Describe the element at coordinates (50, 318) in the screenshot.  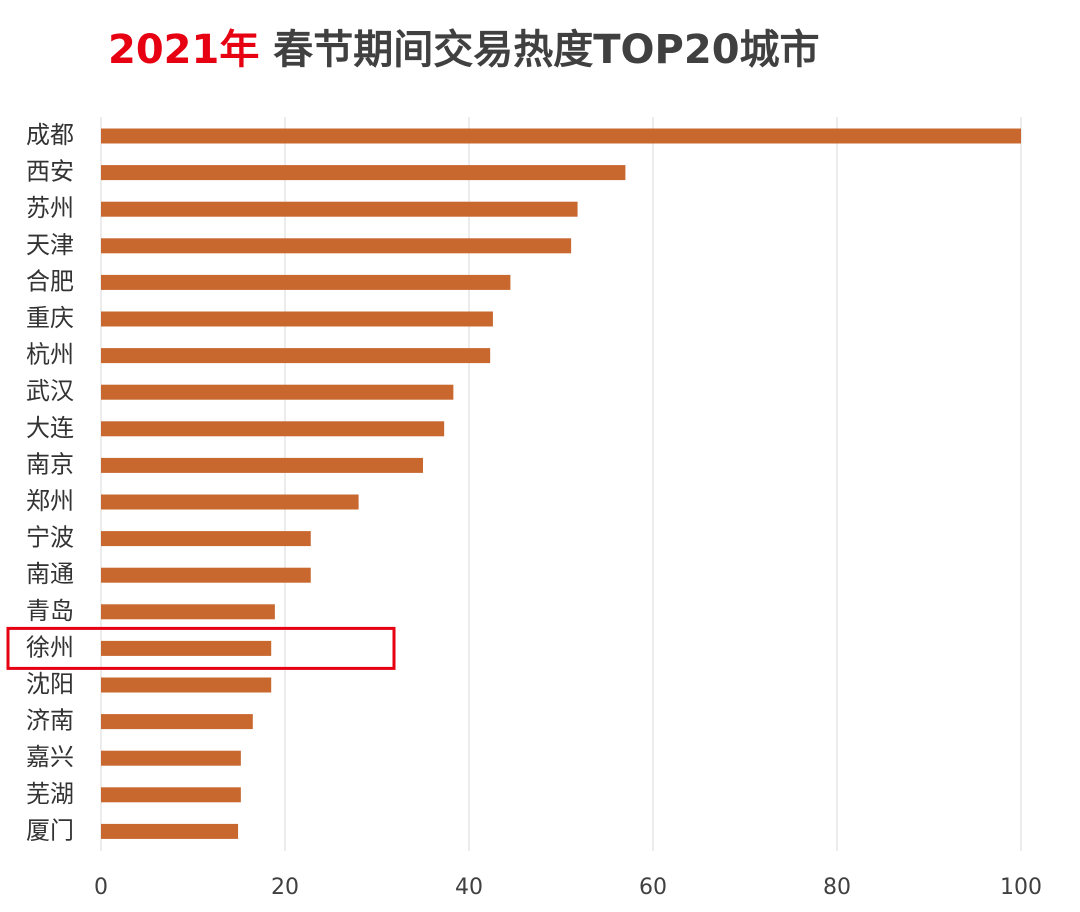
I see `category-label: 重庆` at that location.